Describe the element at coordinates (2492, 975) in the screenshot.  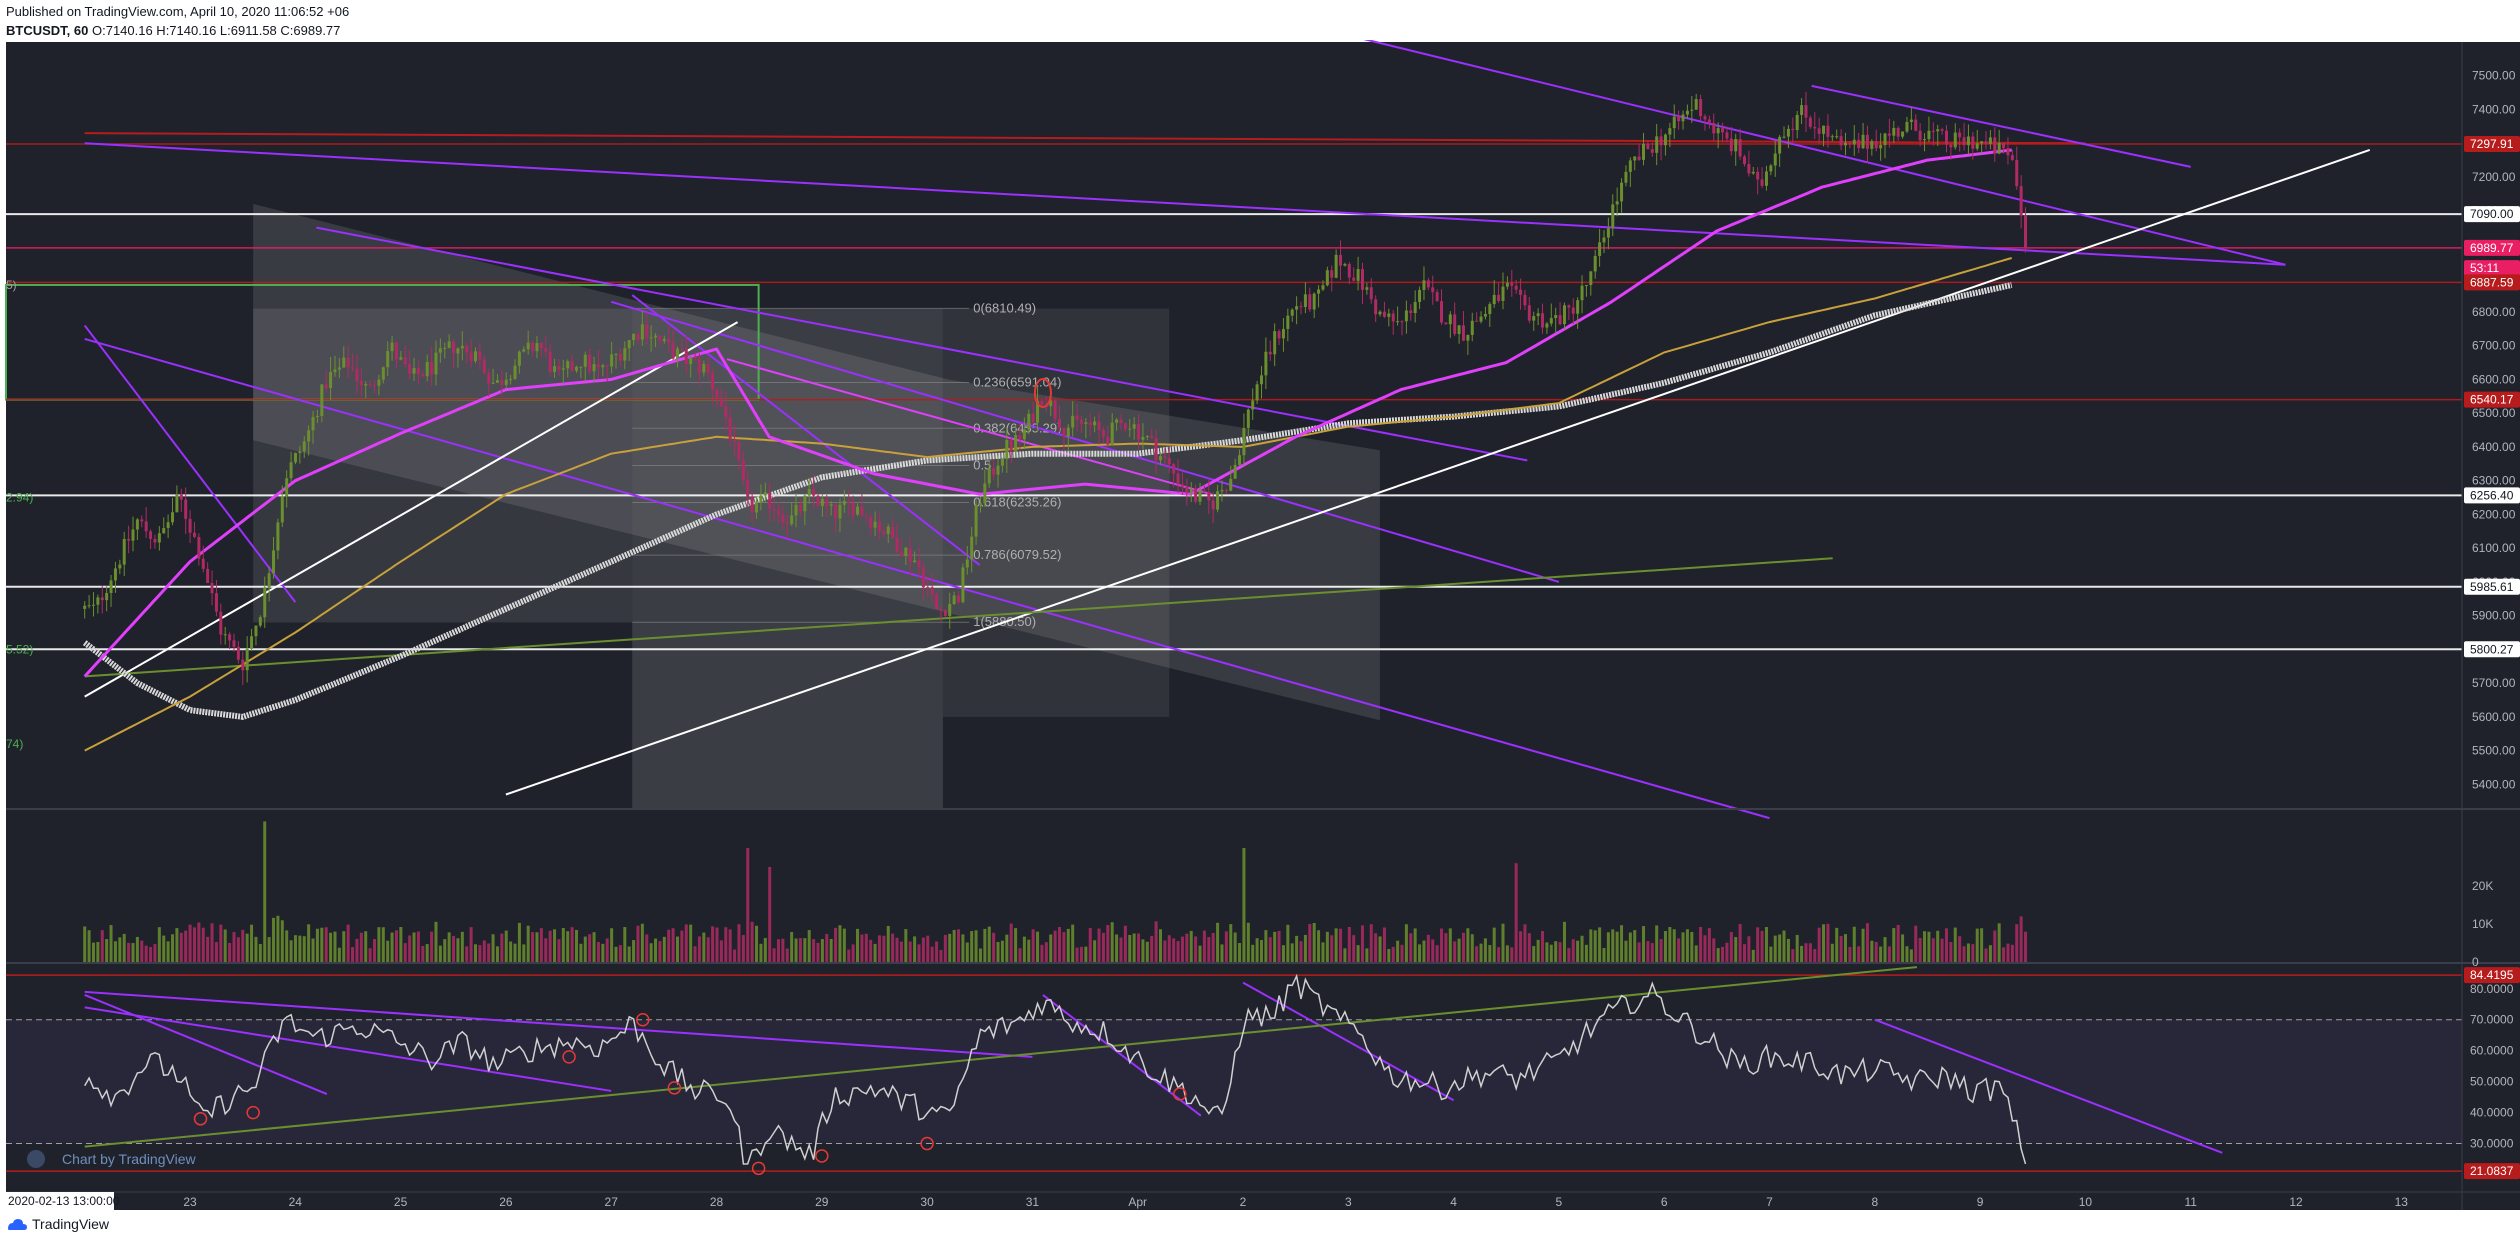
I see `rsi-axis-tick: 84.4195` at that location.